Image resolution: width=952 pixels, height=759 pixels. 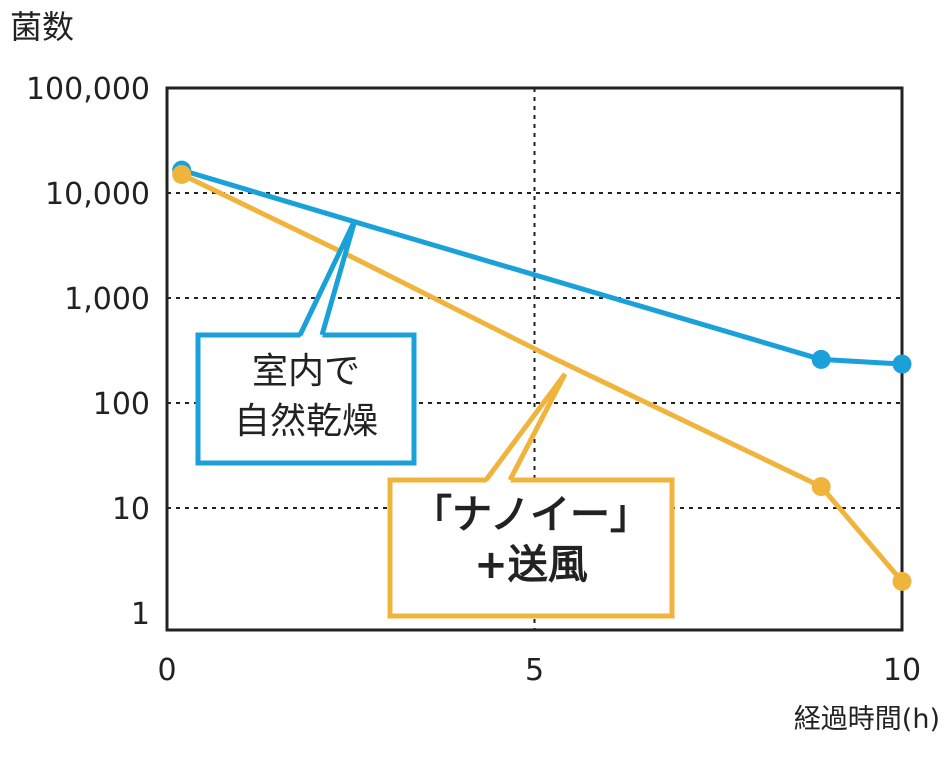 What do you see at coordinates (140, 614) in the screenshot?
I see `y-tick-label: 1` at bounding box center [140, 614].